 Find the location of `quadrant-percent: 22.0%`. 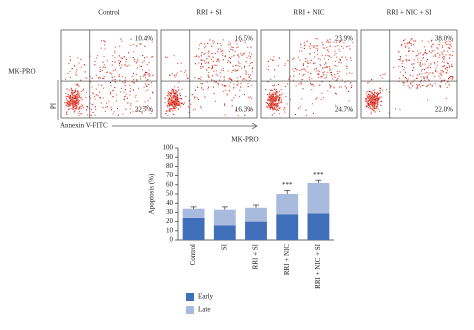

quadrant-percent: 22.0% is located at coordinates (444, 110).